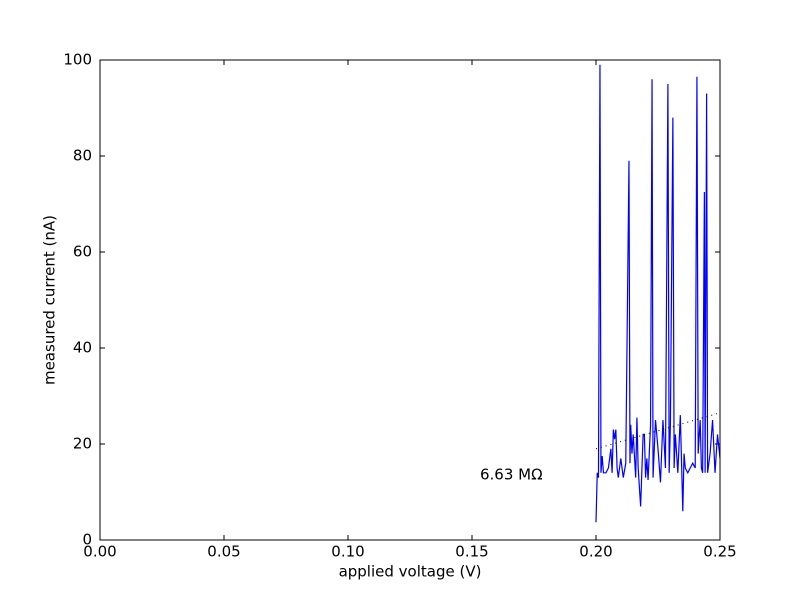  Describe the element at coordinates (719, 552) in the screenshot. I see `x-tick-label: 0.25` at that location.